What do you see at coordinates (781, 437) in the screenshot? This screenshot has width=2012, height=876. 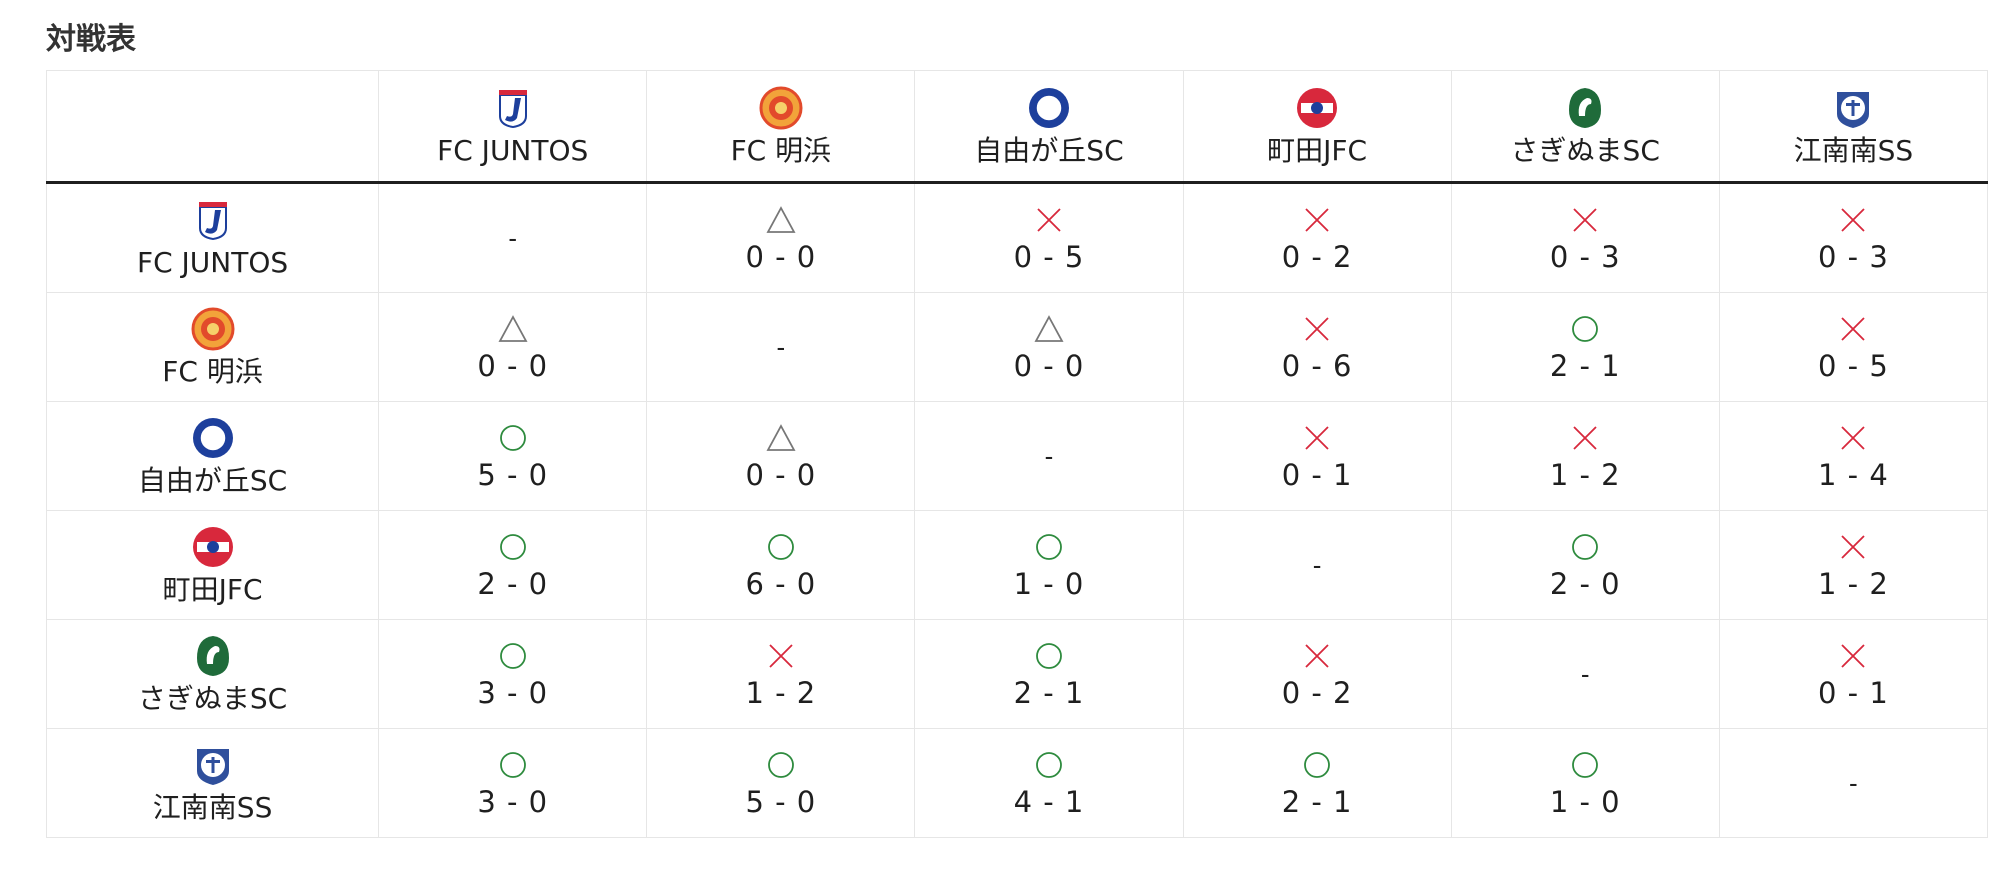 I see `draw-triangle-icon` at bounding box center [781, 437].